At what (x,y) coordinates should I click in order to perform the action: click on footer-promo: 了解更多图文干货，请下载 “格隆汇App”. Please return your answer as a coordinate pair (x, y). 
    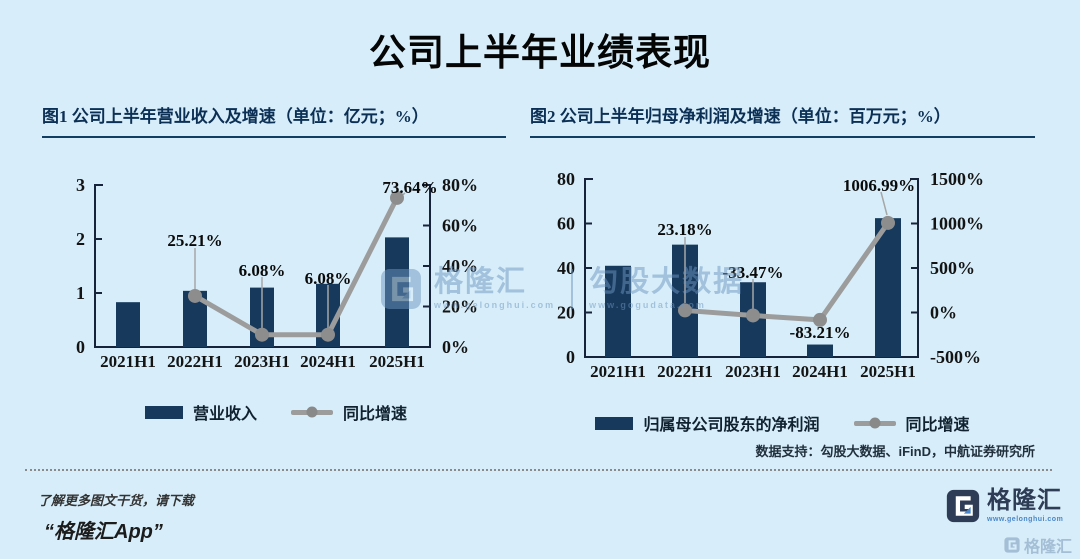
    Looking at the image, I should click on (116, 517).